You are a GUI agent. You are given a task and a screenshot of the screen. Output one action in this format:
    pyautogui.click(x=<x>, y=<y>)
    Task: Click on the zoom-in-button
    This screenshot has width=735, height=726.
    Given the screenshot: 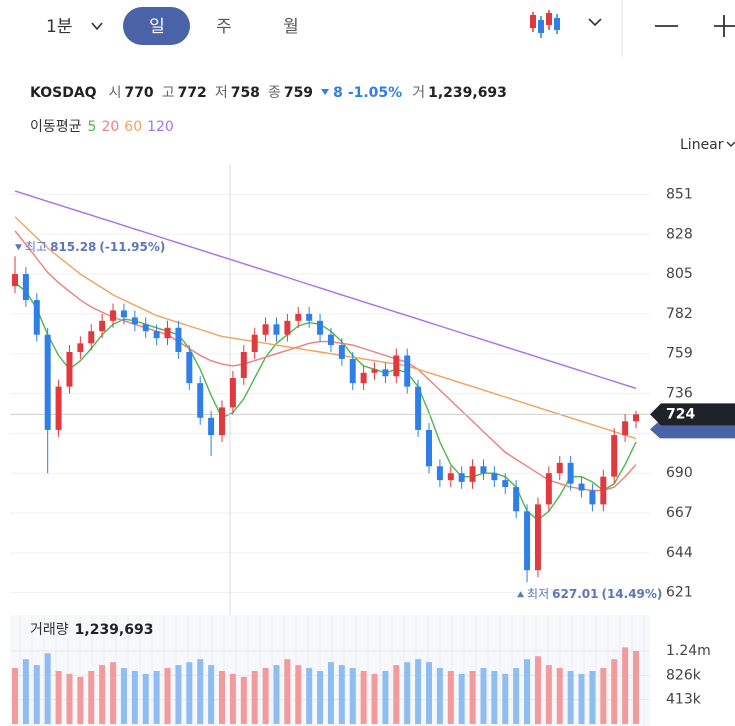 What is the action you would take?
    pyautogui.click(x=724, y=26)
    